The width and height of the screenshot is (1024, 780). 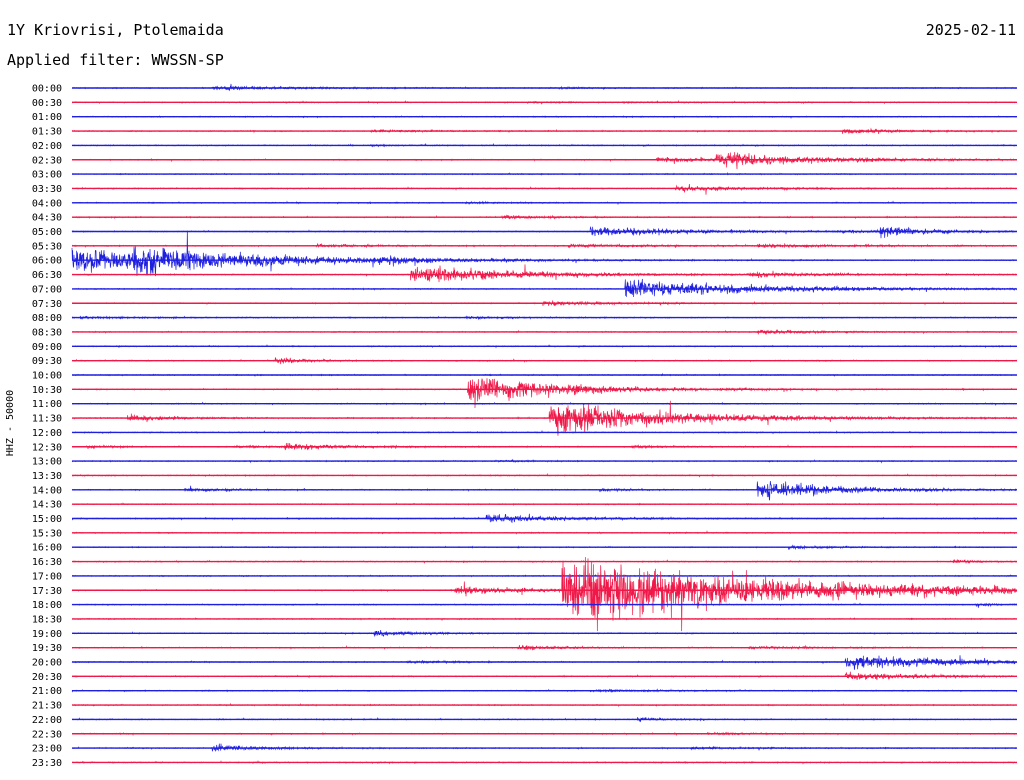 What do you see at coordinates (47, 605) in the screenshot?
I see `row-label: 18:00` at bounding box center [47, 605].